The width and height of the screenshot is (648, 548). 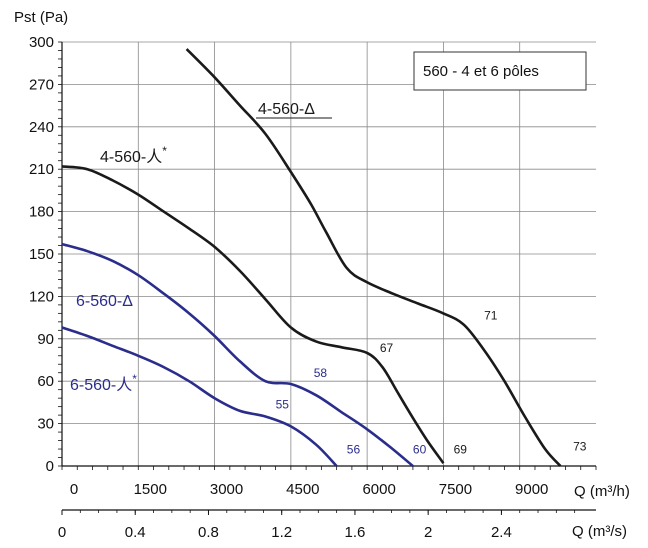 I want to click on x-tick-label-m3h: 6000, so click(x=378, y=489).